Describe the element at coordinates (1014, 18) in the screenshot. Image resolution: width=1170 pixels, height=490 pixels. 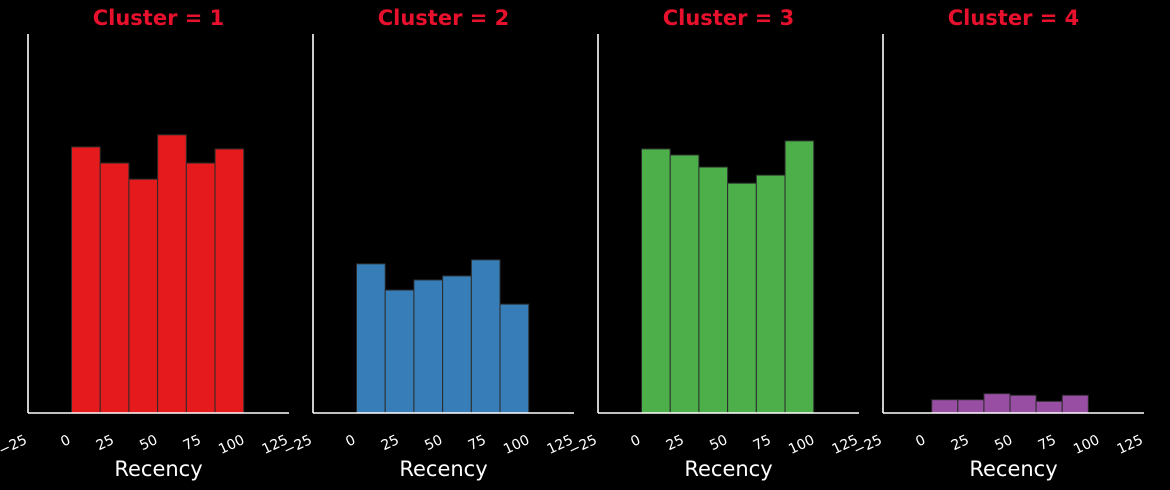
I see `panel-title: Cluster = 4` at that location.